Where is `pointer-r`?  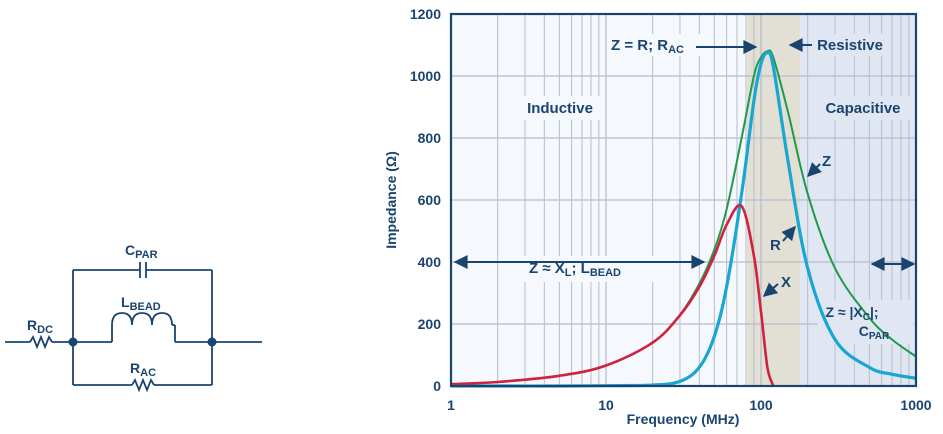 pointer-r is located at coordinates (788, 233).